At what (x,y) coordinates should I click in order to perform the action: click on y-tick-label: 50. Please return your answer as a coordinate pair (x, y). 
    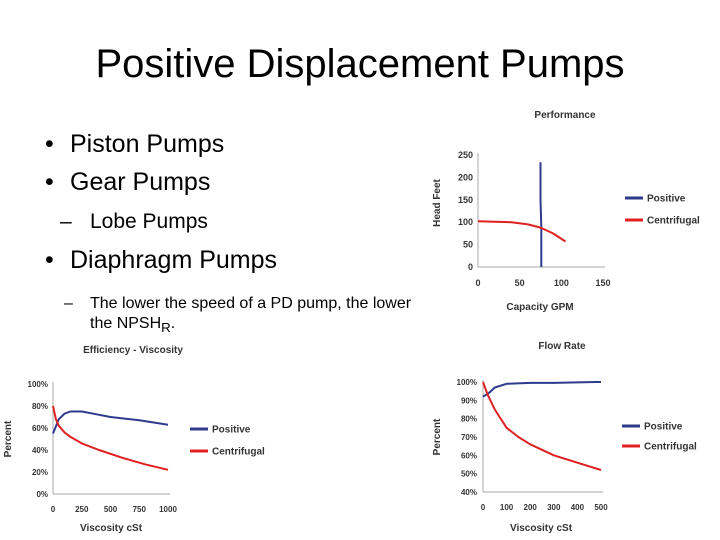
    Looking at the image, I should click on (468, 245).